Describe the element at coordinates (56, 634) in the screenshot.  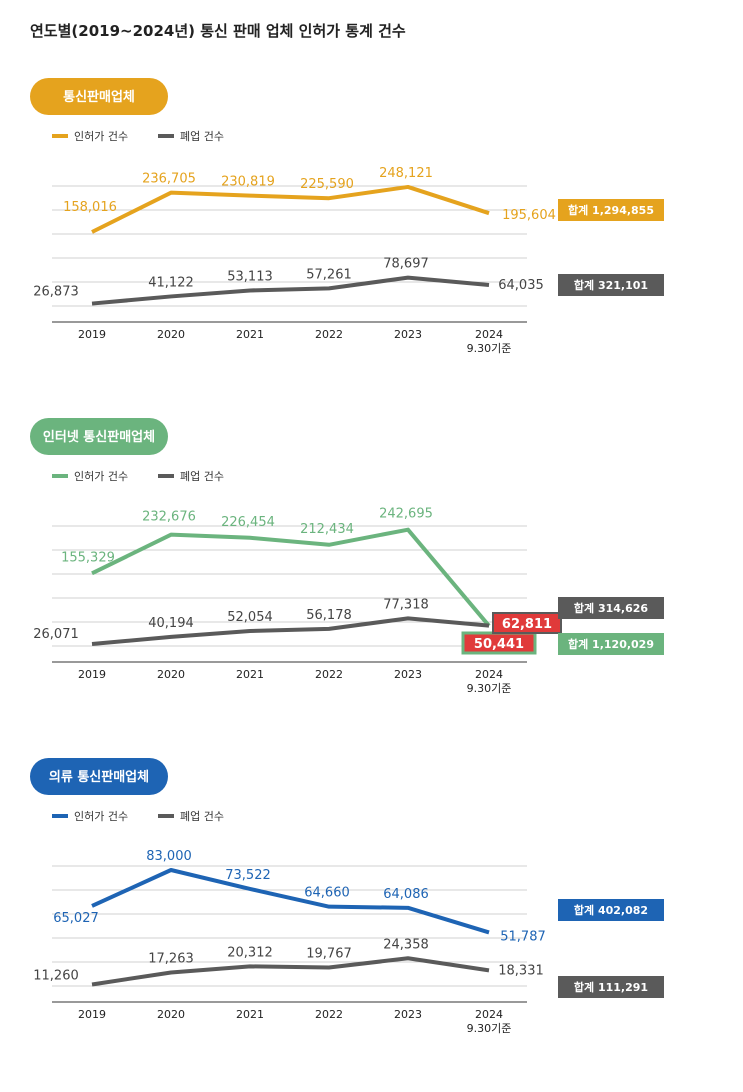
I see `data-label-closure: 26,071` at that location.